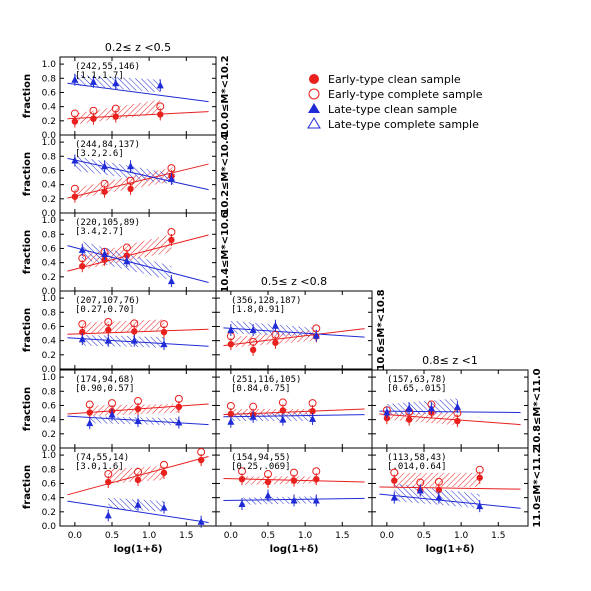 The height and width of the screenshot is (591, 591). I want to click on panel-slopes: [0.84,0.75], so click(261, 389).